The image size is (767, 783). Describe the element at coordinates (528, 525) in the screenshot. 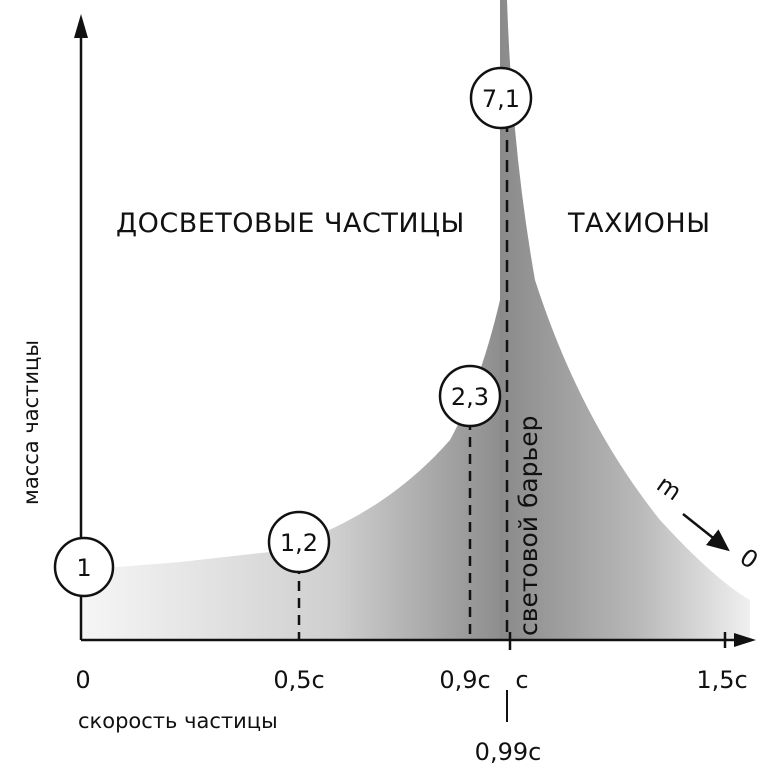

I see `light-barrier-label: световой барьер` at that location.